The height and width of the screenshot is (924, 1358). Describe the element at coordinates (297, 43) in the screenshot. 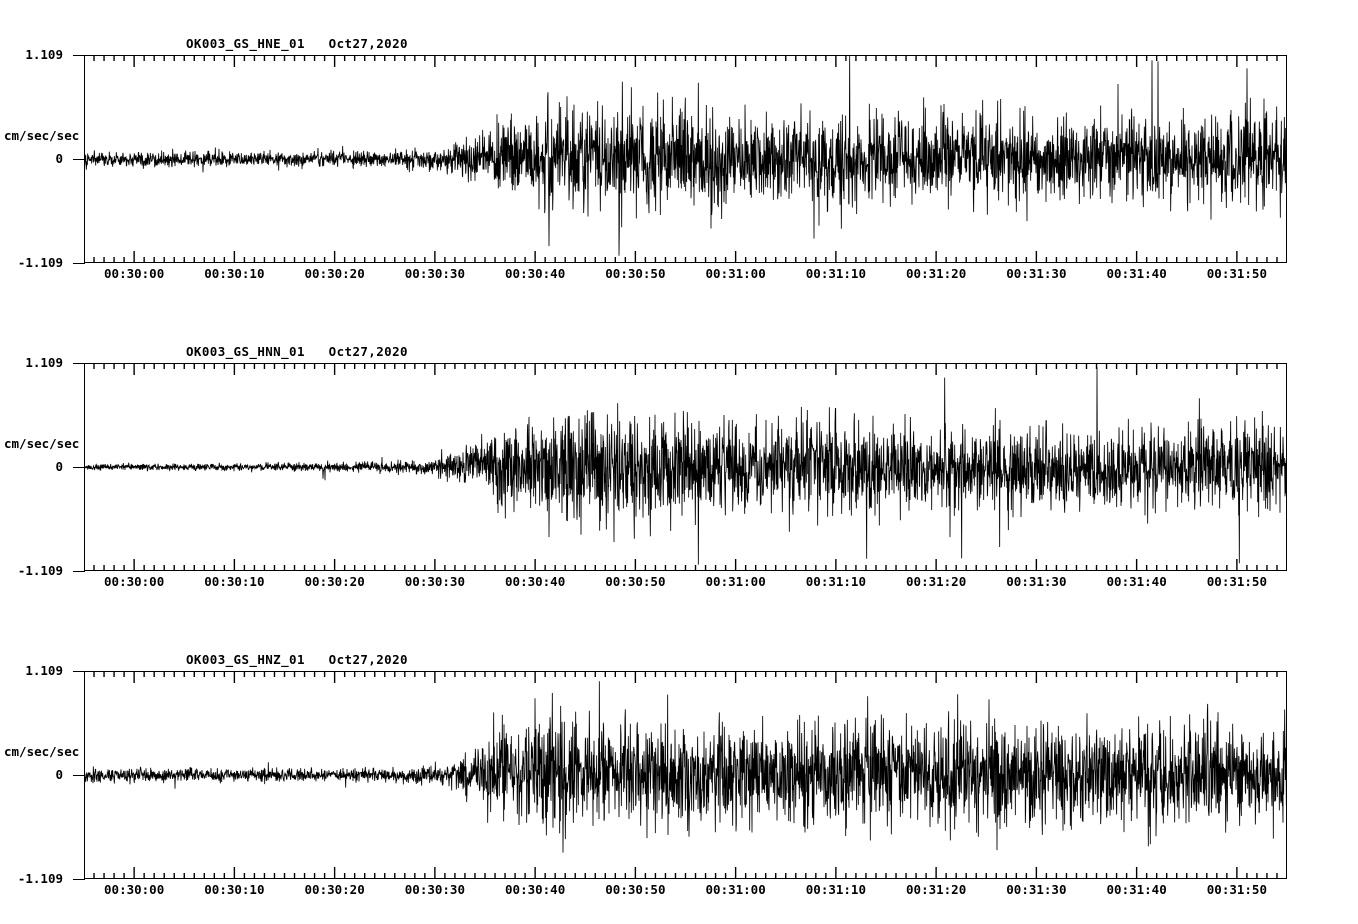

I see `panel-title: OK003_GS_HNE_01 Oct27,2020` at that location.